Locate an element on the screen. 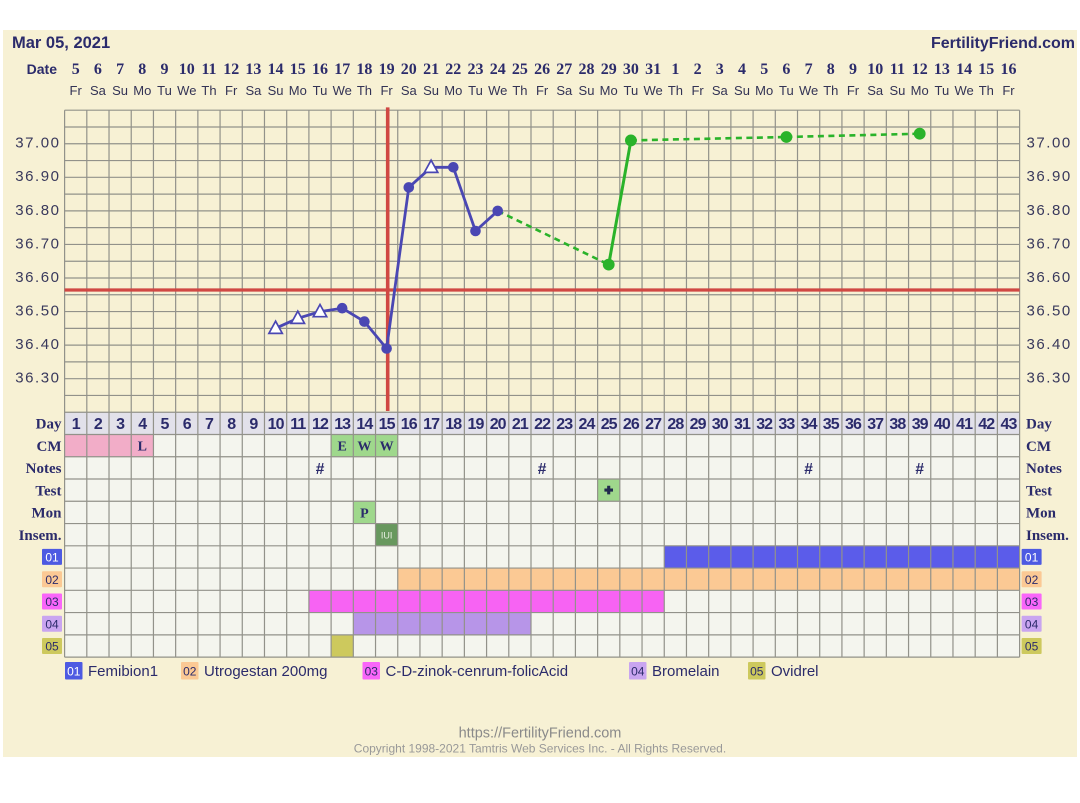 The width and height of the screenshot is (1080, 803). svg-text: Ovidrel is located at coordinates (795, 671).